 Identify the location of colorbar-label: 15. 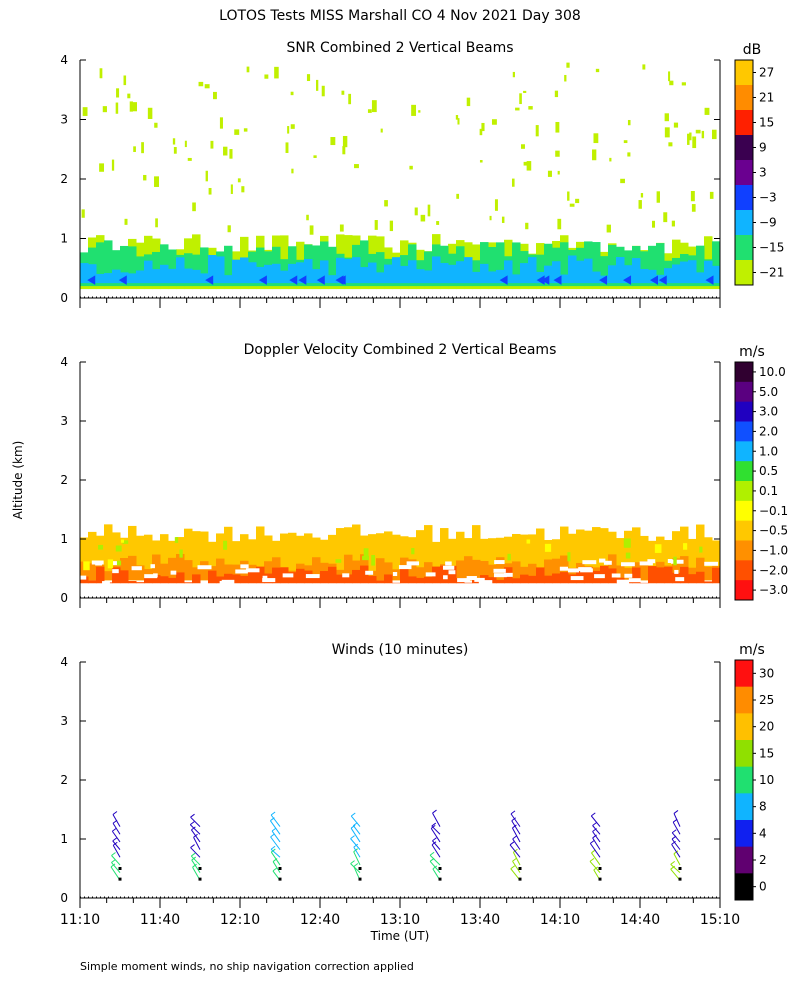
(766, 123).